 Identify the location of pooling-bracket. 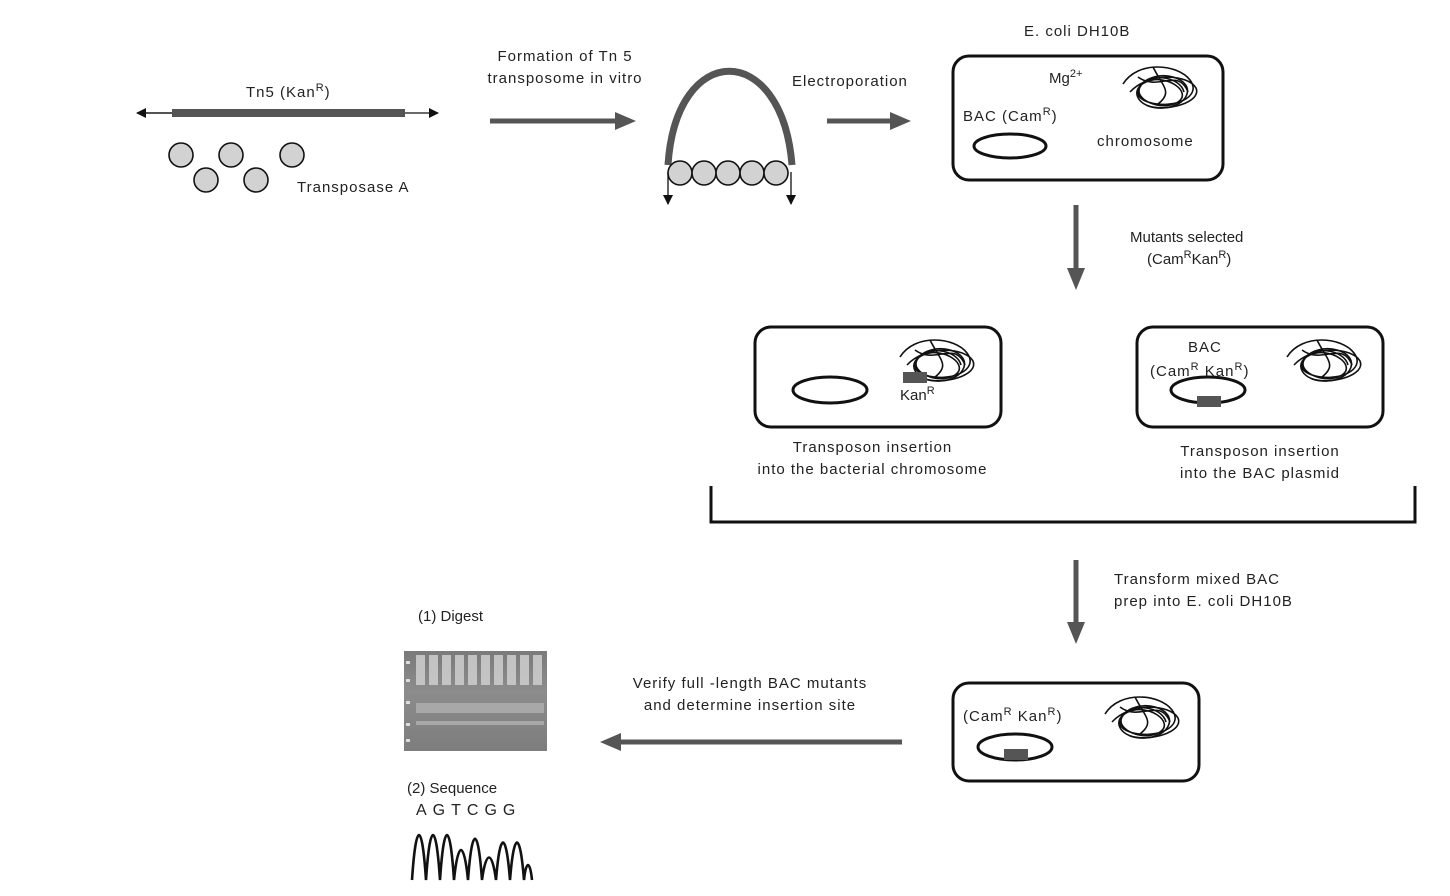
(1063, 505).